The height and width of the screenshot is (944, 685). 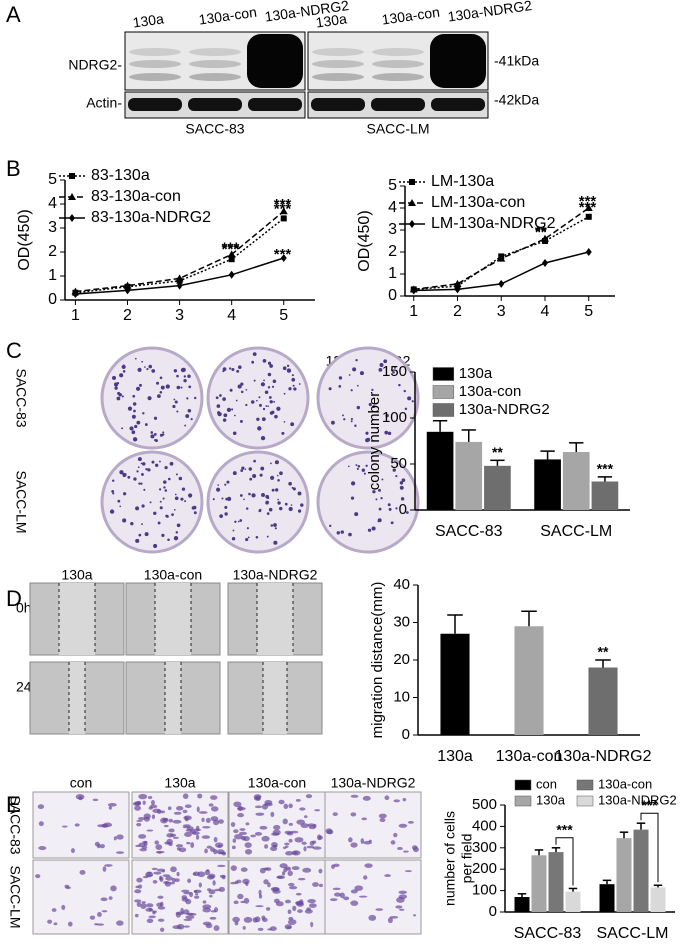 I want to click on y-tick-label: 400, so click(x=484, y=825).